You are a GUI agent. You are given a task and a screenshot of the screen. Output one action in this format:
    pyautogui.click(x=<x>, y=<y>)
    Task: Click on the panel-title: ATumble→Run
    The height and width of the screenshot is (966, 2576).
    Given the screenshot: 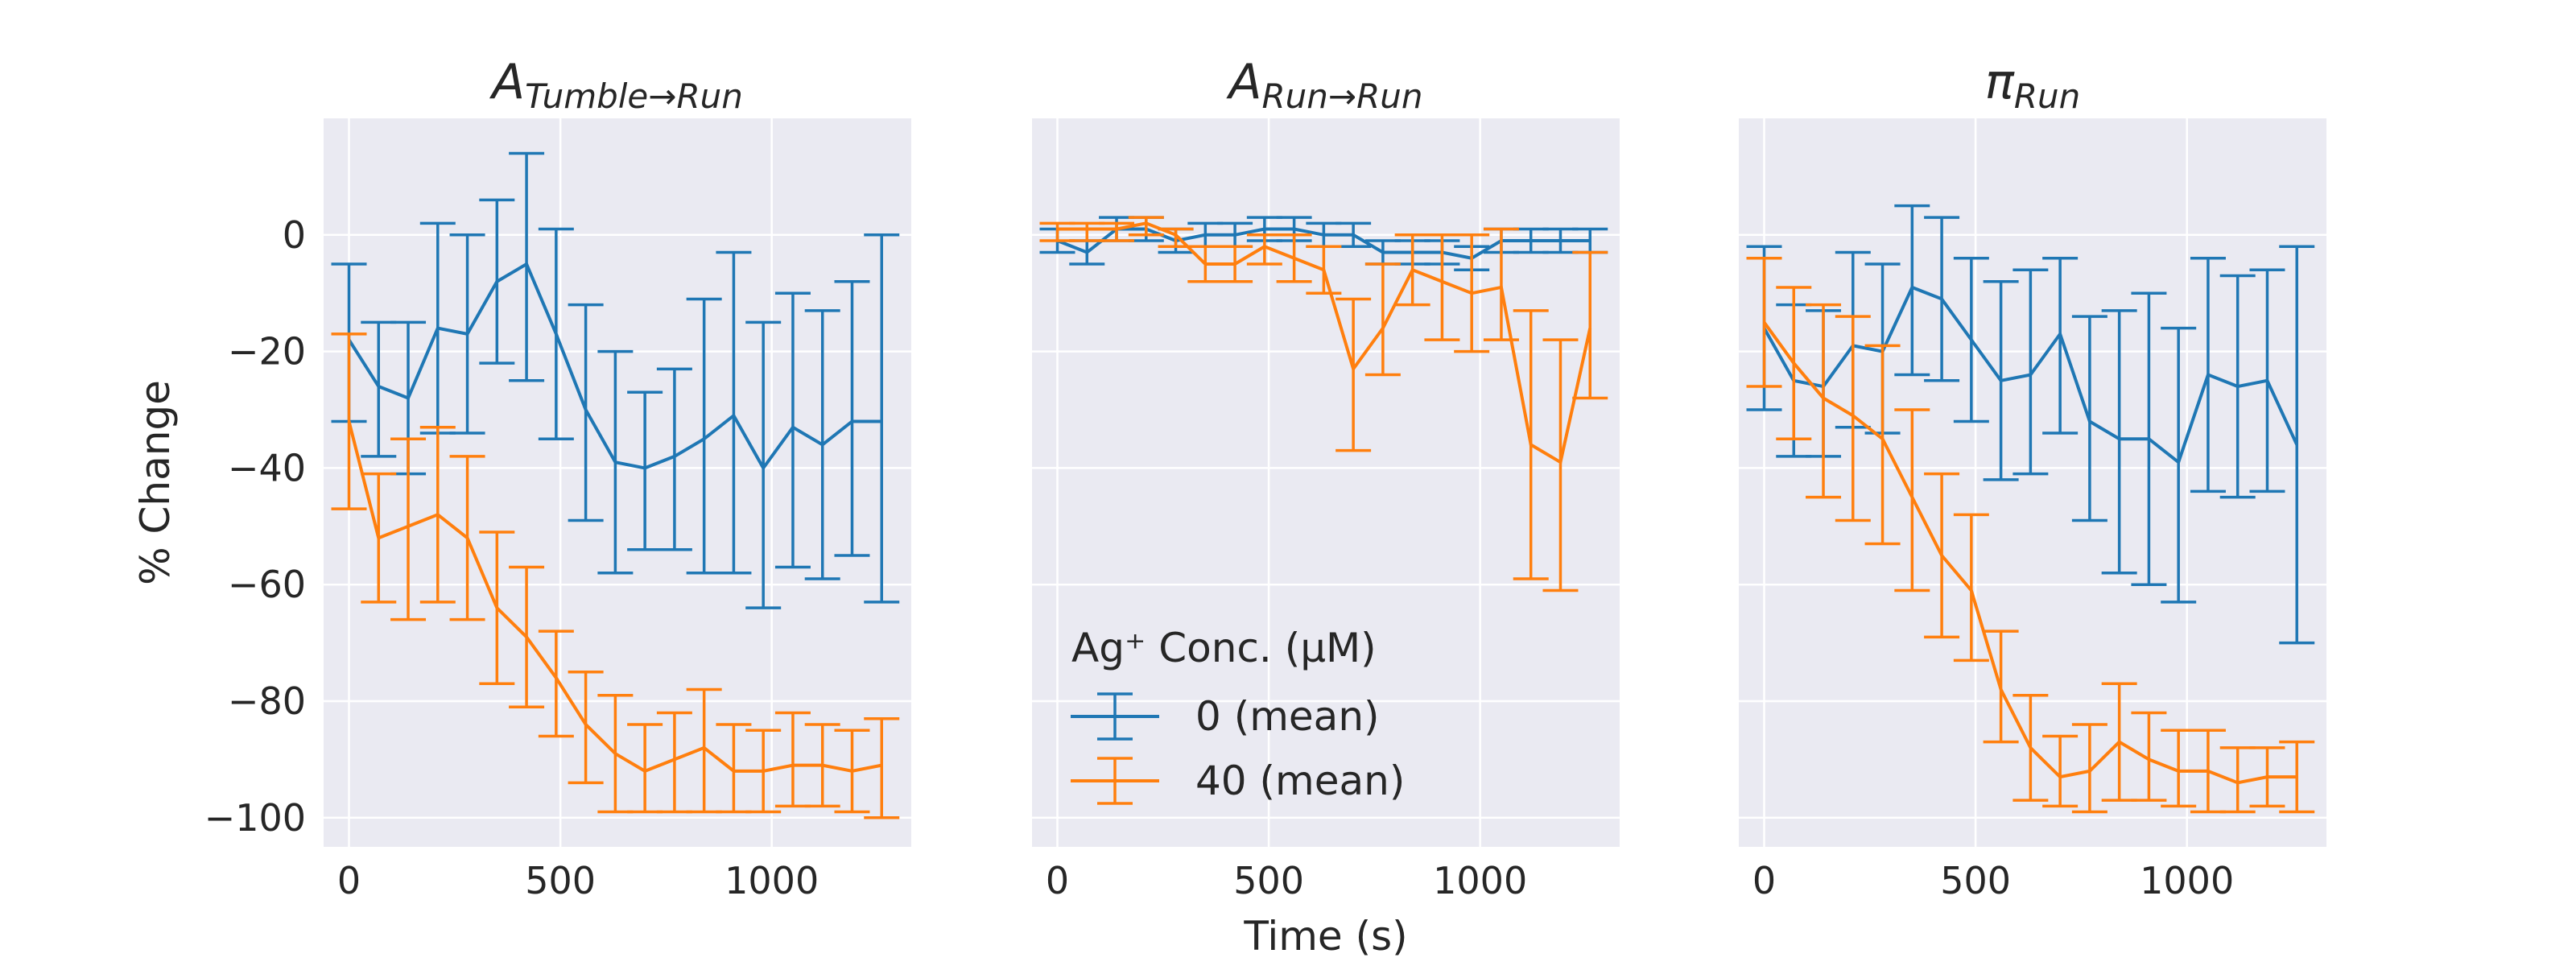 What is the action you would take?
    pyautogui.click(x=616, y=85)
    